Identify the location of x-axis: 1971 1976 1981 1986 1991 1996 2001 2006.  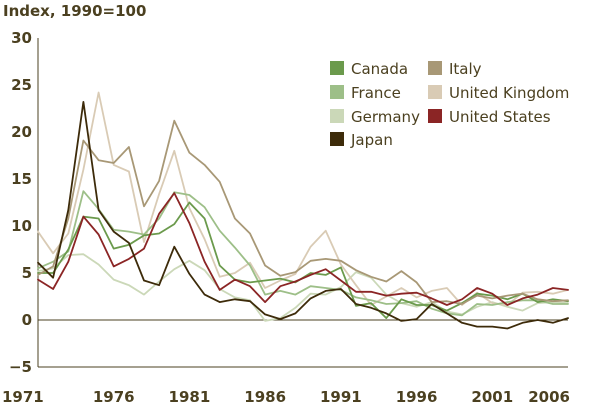
(286, 397).